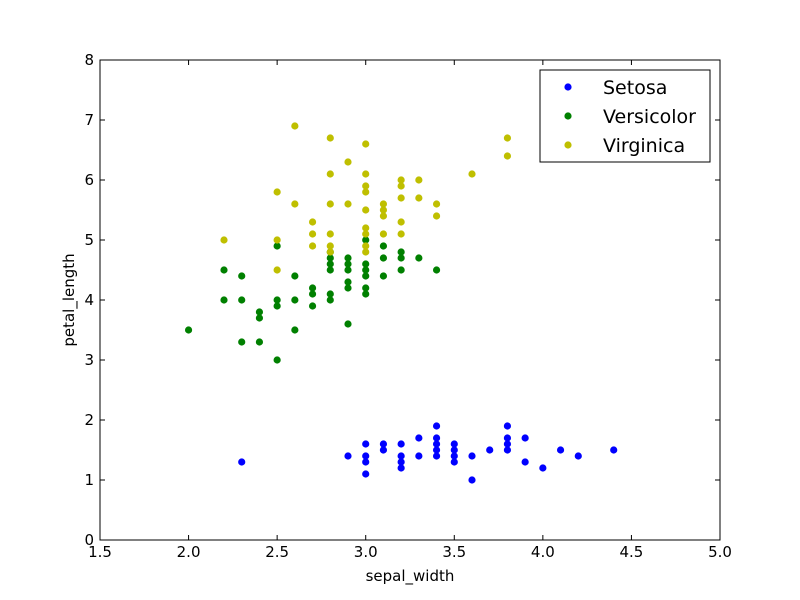  What do you see at coordinates (635, 88) in the screenshot?
I see `legend-label: Setosa` at bounding box center [635, 88].